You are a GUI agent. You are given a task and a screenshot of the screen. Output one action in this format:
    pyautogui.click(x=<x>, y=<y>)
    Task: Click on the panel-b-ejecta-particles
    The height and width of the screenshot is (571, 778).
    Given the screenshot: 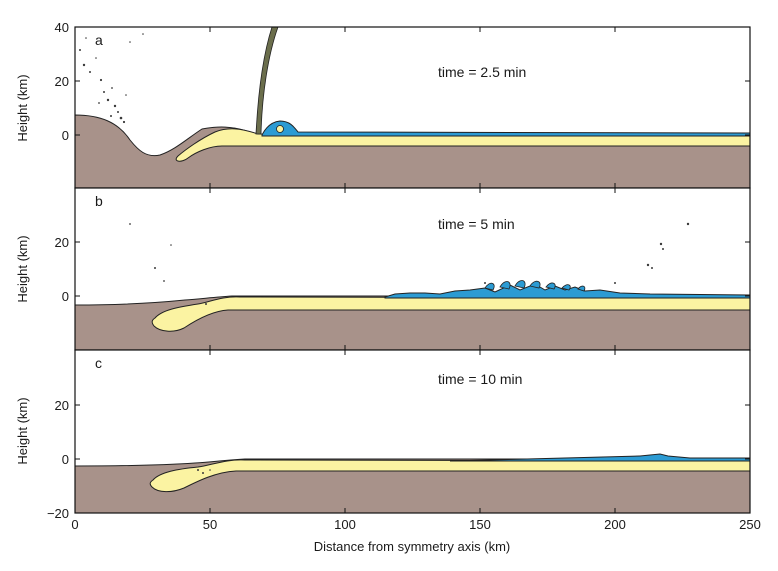 What is the action you would take?
    pyautogui.click(x=409, y=263)
    